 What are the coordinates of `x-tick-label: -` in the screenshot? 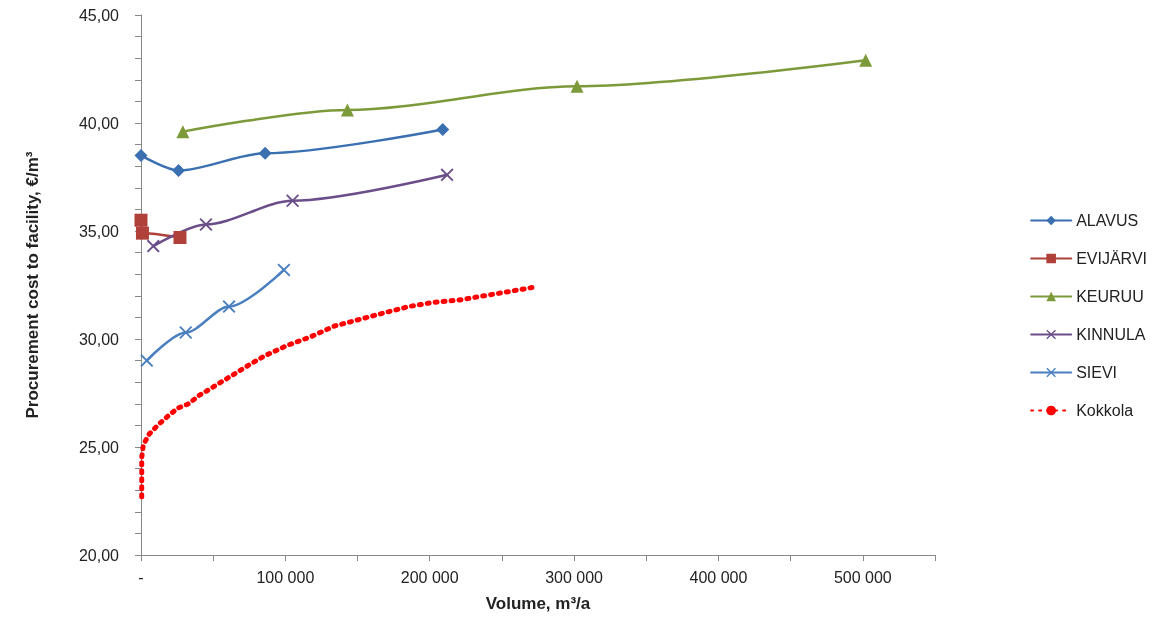 It's located at (141, 577).